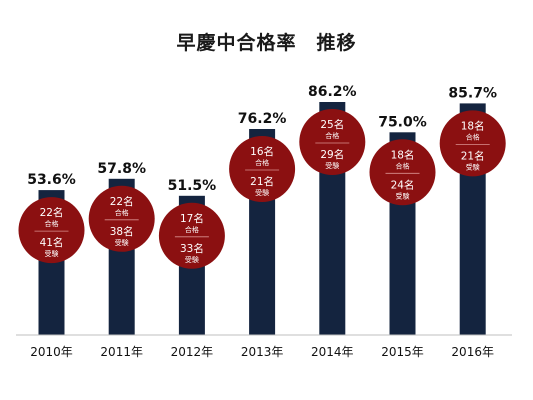 This screenshot has width=533, height=400. Describe the element at coordinates (122, 201) in the screenshot. I see `badge-passed-count-1: 22名` at that location.